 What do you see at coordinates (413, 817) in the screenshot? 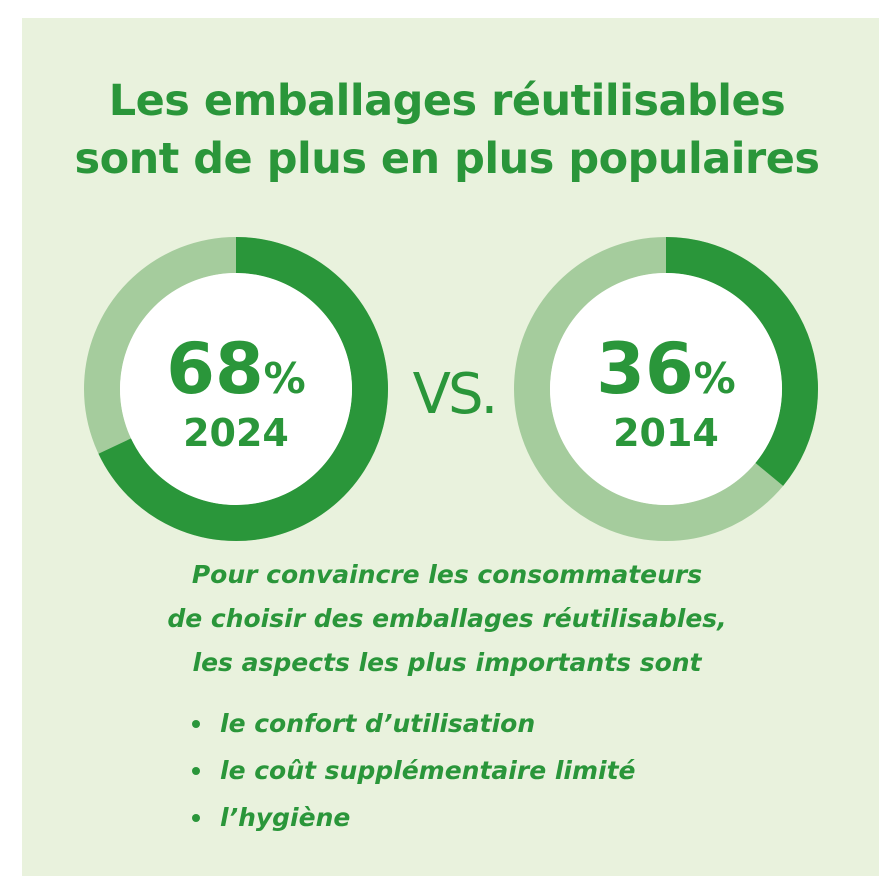
I see `list-item: l’hygiène` at bounding box center [413, 817].